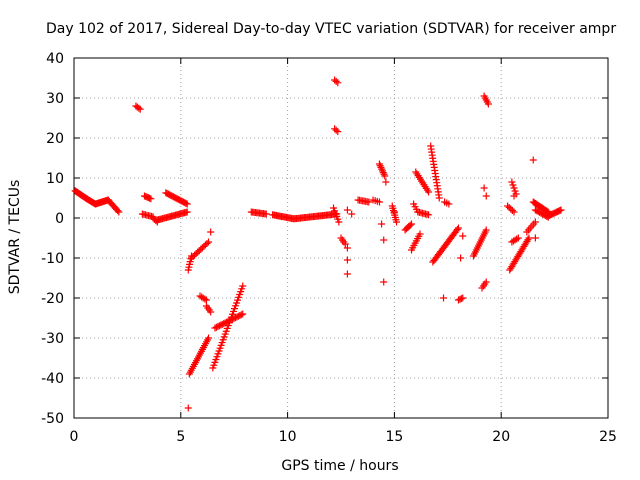  I want to click on x-tick-label: 10, so click(288, 437).